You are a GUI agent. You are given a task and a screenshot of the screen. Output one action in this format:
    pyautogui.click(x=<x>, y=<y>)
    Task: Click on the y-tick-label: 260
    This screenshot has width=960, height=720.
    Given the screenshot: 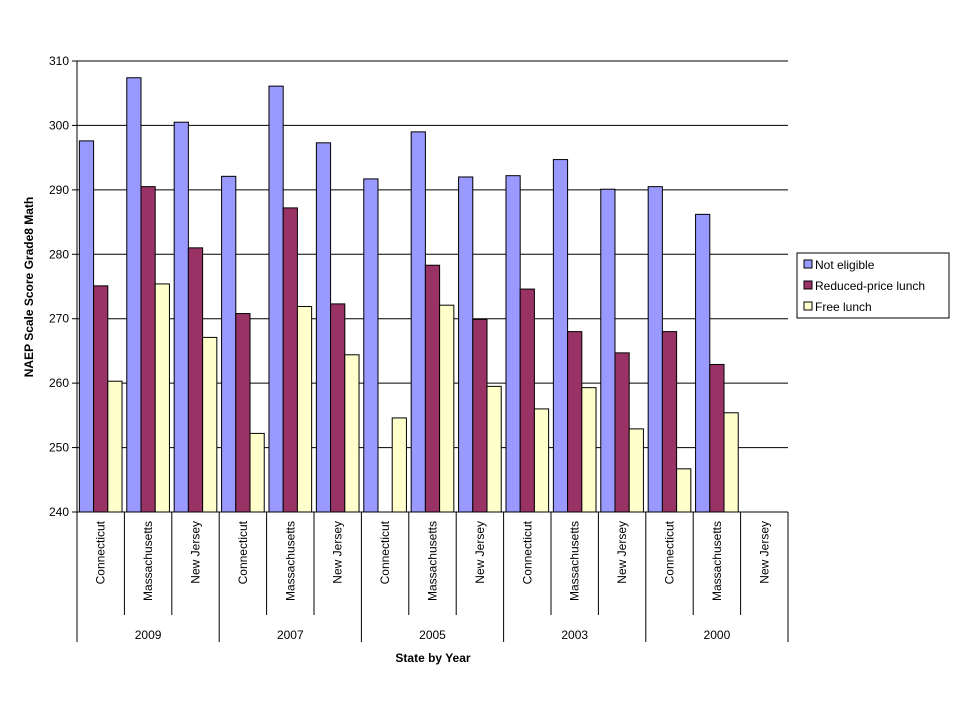 What is the action you would take?
    pyautogui.click(x=59, y=383)
    